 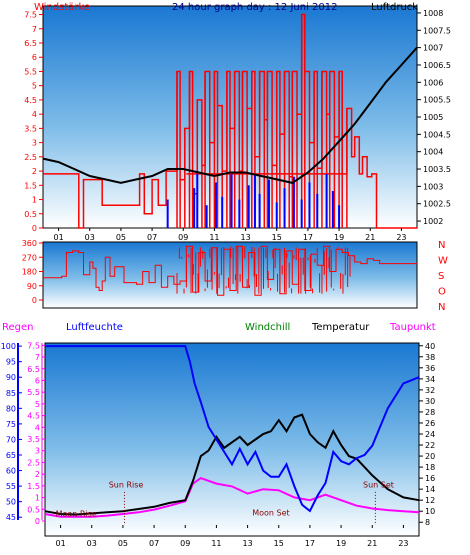 What do you see at coordinates (33, 439) in the screenshot?
I see `rain-y-tick-label: 3.5` at bounding box center [33, 439].